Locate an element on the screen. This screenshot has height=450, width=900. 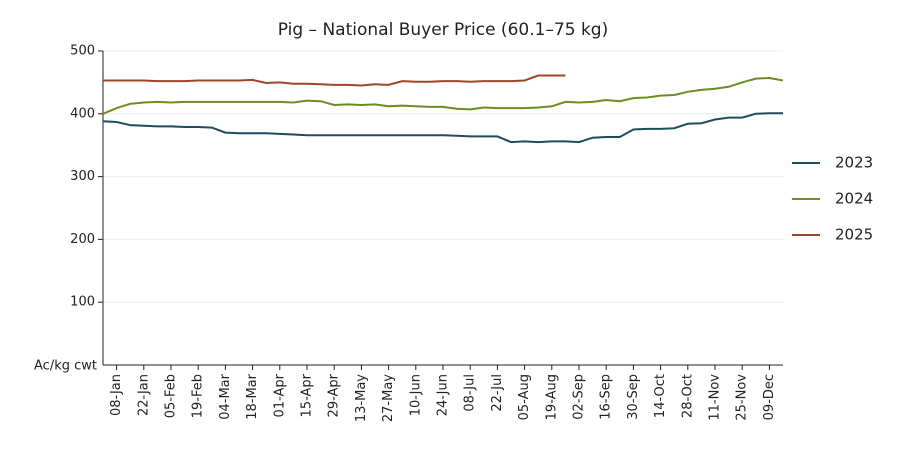
x-tick-label: 04-Mar is located at coordinates (225, 396).